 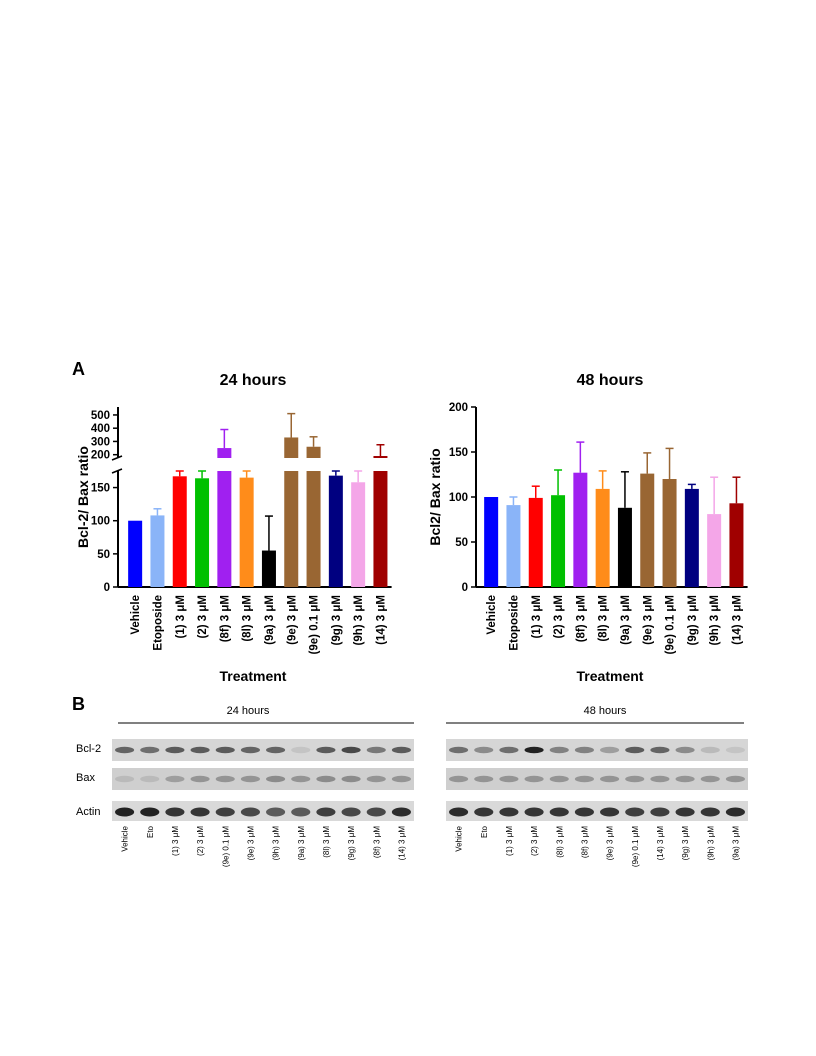 What do you see at coordinates (484, 831) in the screenshot?
I see `blot-lane-label: Eto` at bounding box center [484, 831].